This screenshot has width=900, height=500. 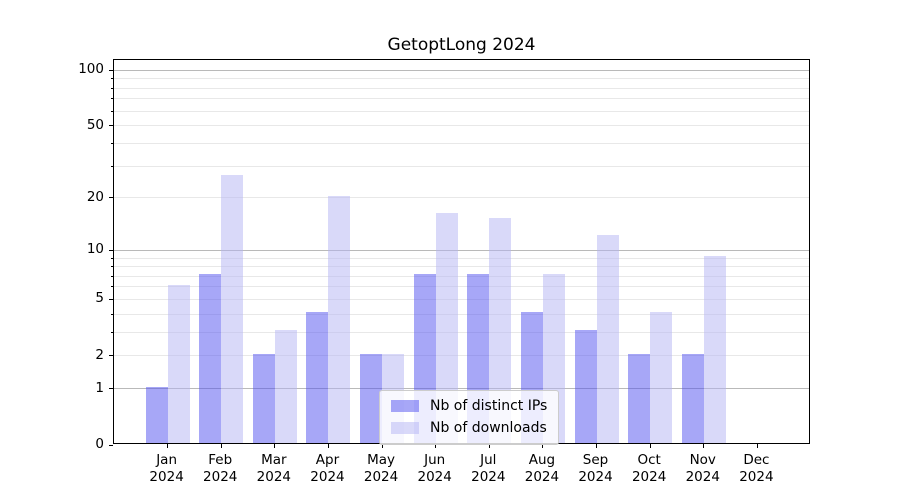 What do you see at coordinates (607, 338) in the screenshot?
I see `bar-downloads-sep` at bounding box center [607, 338].